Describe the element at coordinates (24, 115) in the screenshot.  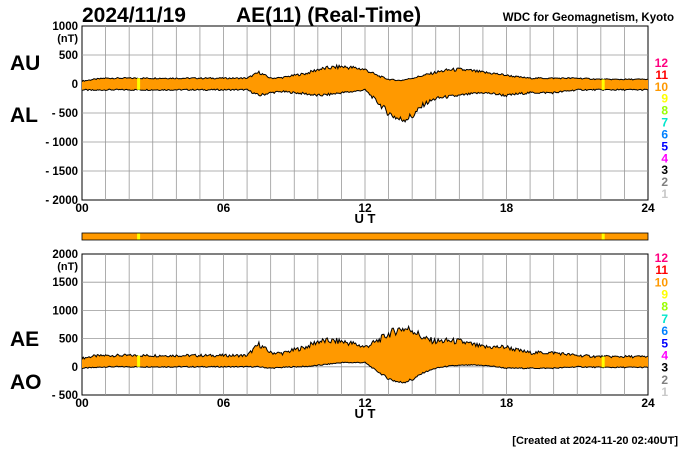
I see `series-label-al: AL` at that location.